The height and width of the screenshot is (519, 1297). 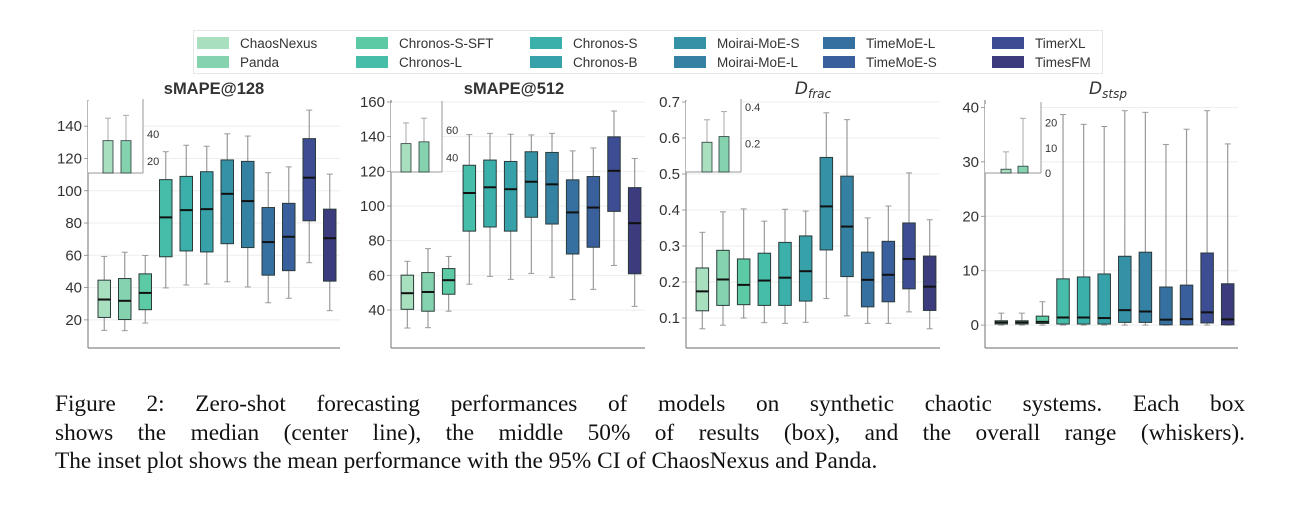 I want to click on legend-label: Chronos-S, so click(x=605, y=43).